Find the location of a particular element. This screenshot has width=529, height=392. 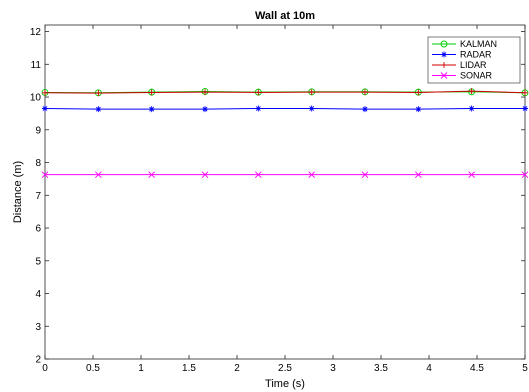

legend-entry-sonar: SONAR is located at coordinates (462, 76).